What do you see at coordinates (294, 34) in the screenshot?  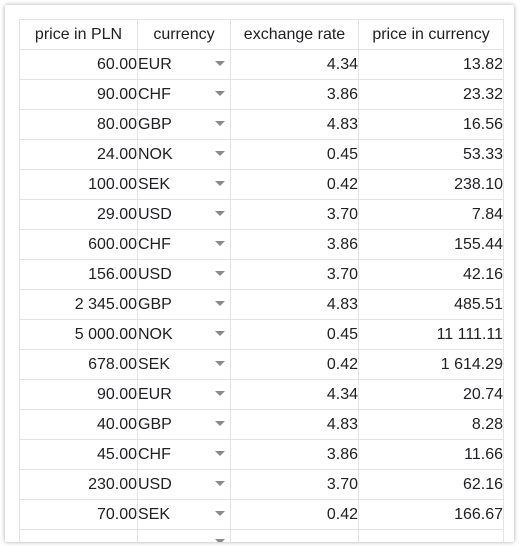 I see `header-exchange-rate: exchange rate` at bounding box center [294, 34].